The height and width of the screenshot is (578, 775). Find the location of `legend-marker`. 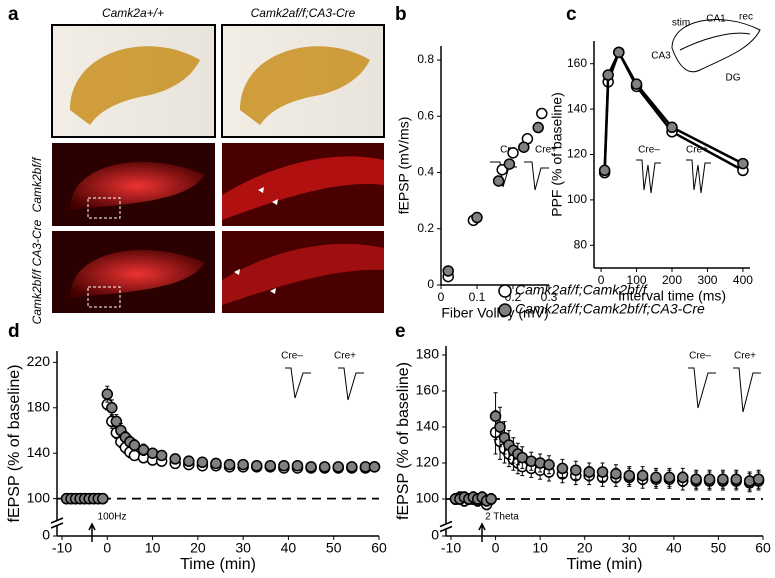

legend-marker is located at coordinates (505, 310).